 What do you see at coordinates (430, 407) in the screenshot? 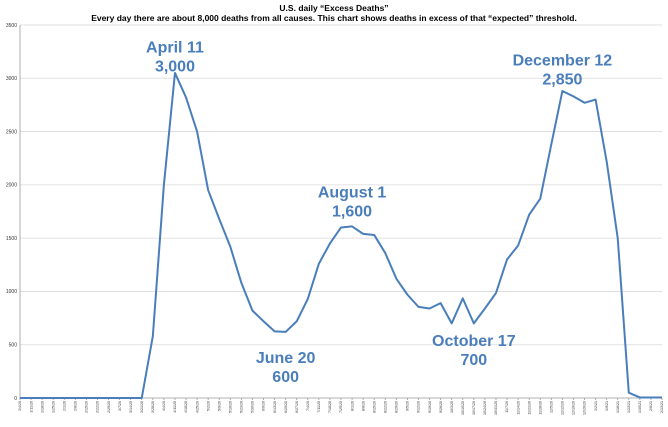
I see `x-tick-label: 9/19/20` at bounding box center [430, 407].